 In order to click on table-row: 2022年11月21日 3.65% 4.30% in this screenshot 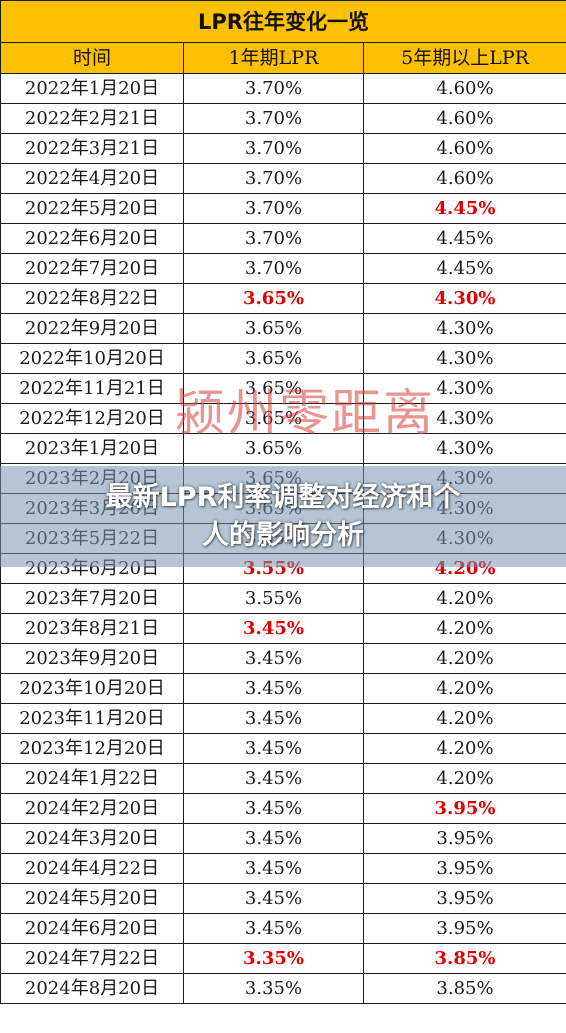, I will do `click(283, 388)`.